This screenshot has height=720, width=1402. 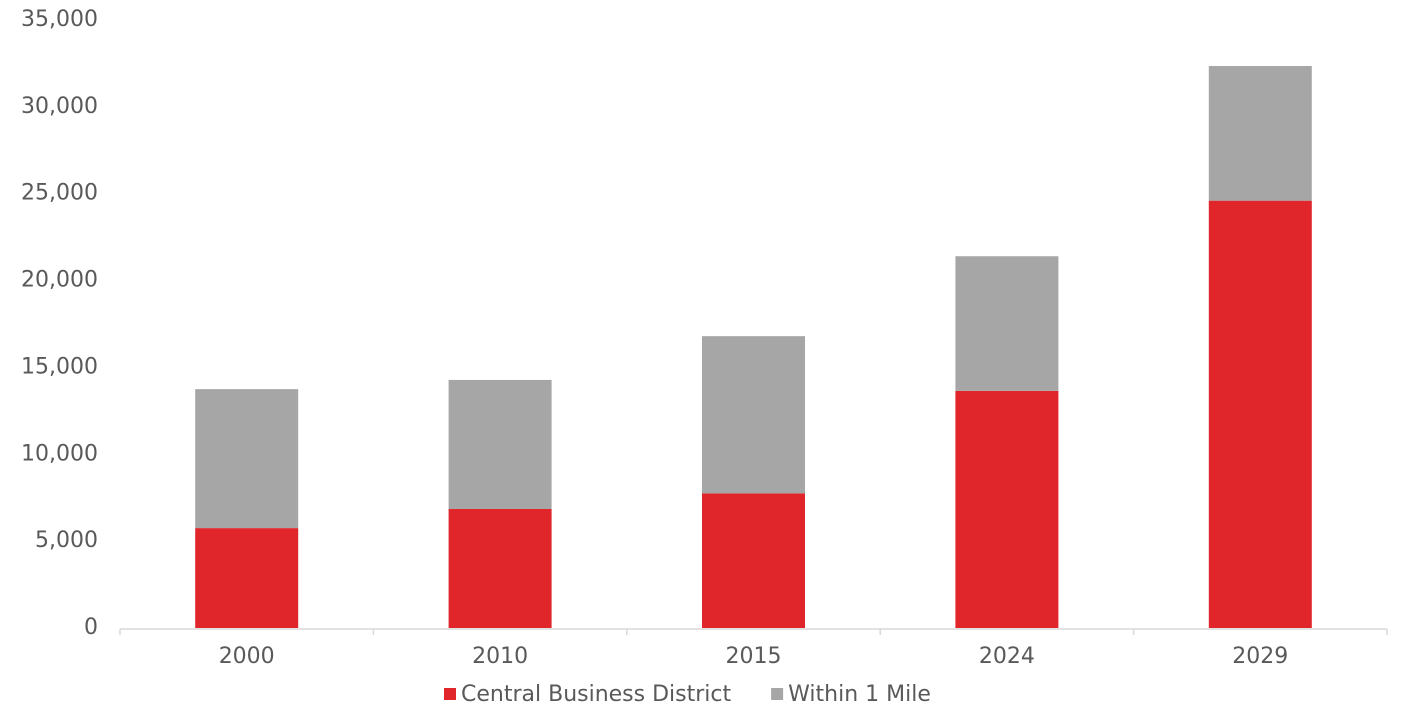 I want to click on y-tick-label: 35,000, so click(x=59, y=19).